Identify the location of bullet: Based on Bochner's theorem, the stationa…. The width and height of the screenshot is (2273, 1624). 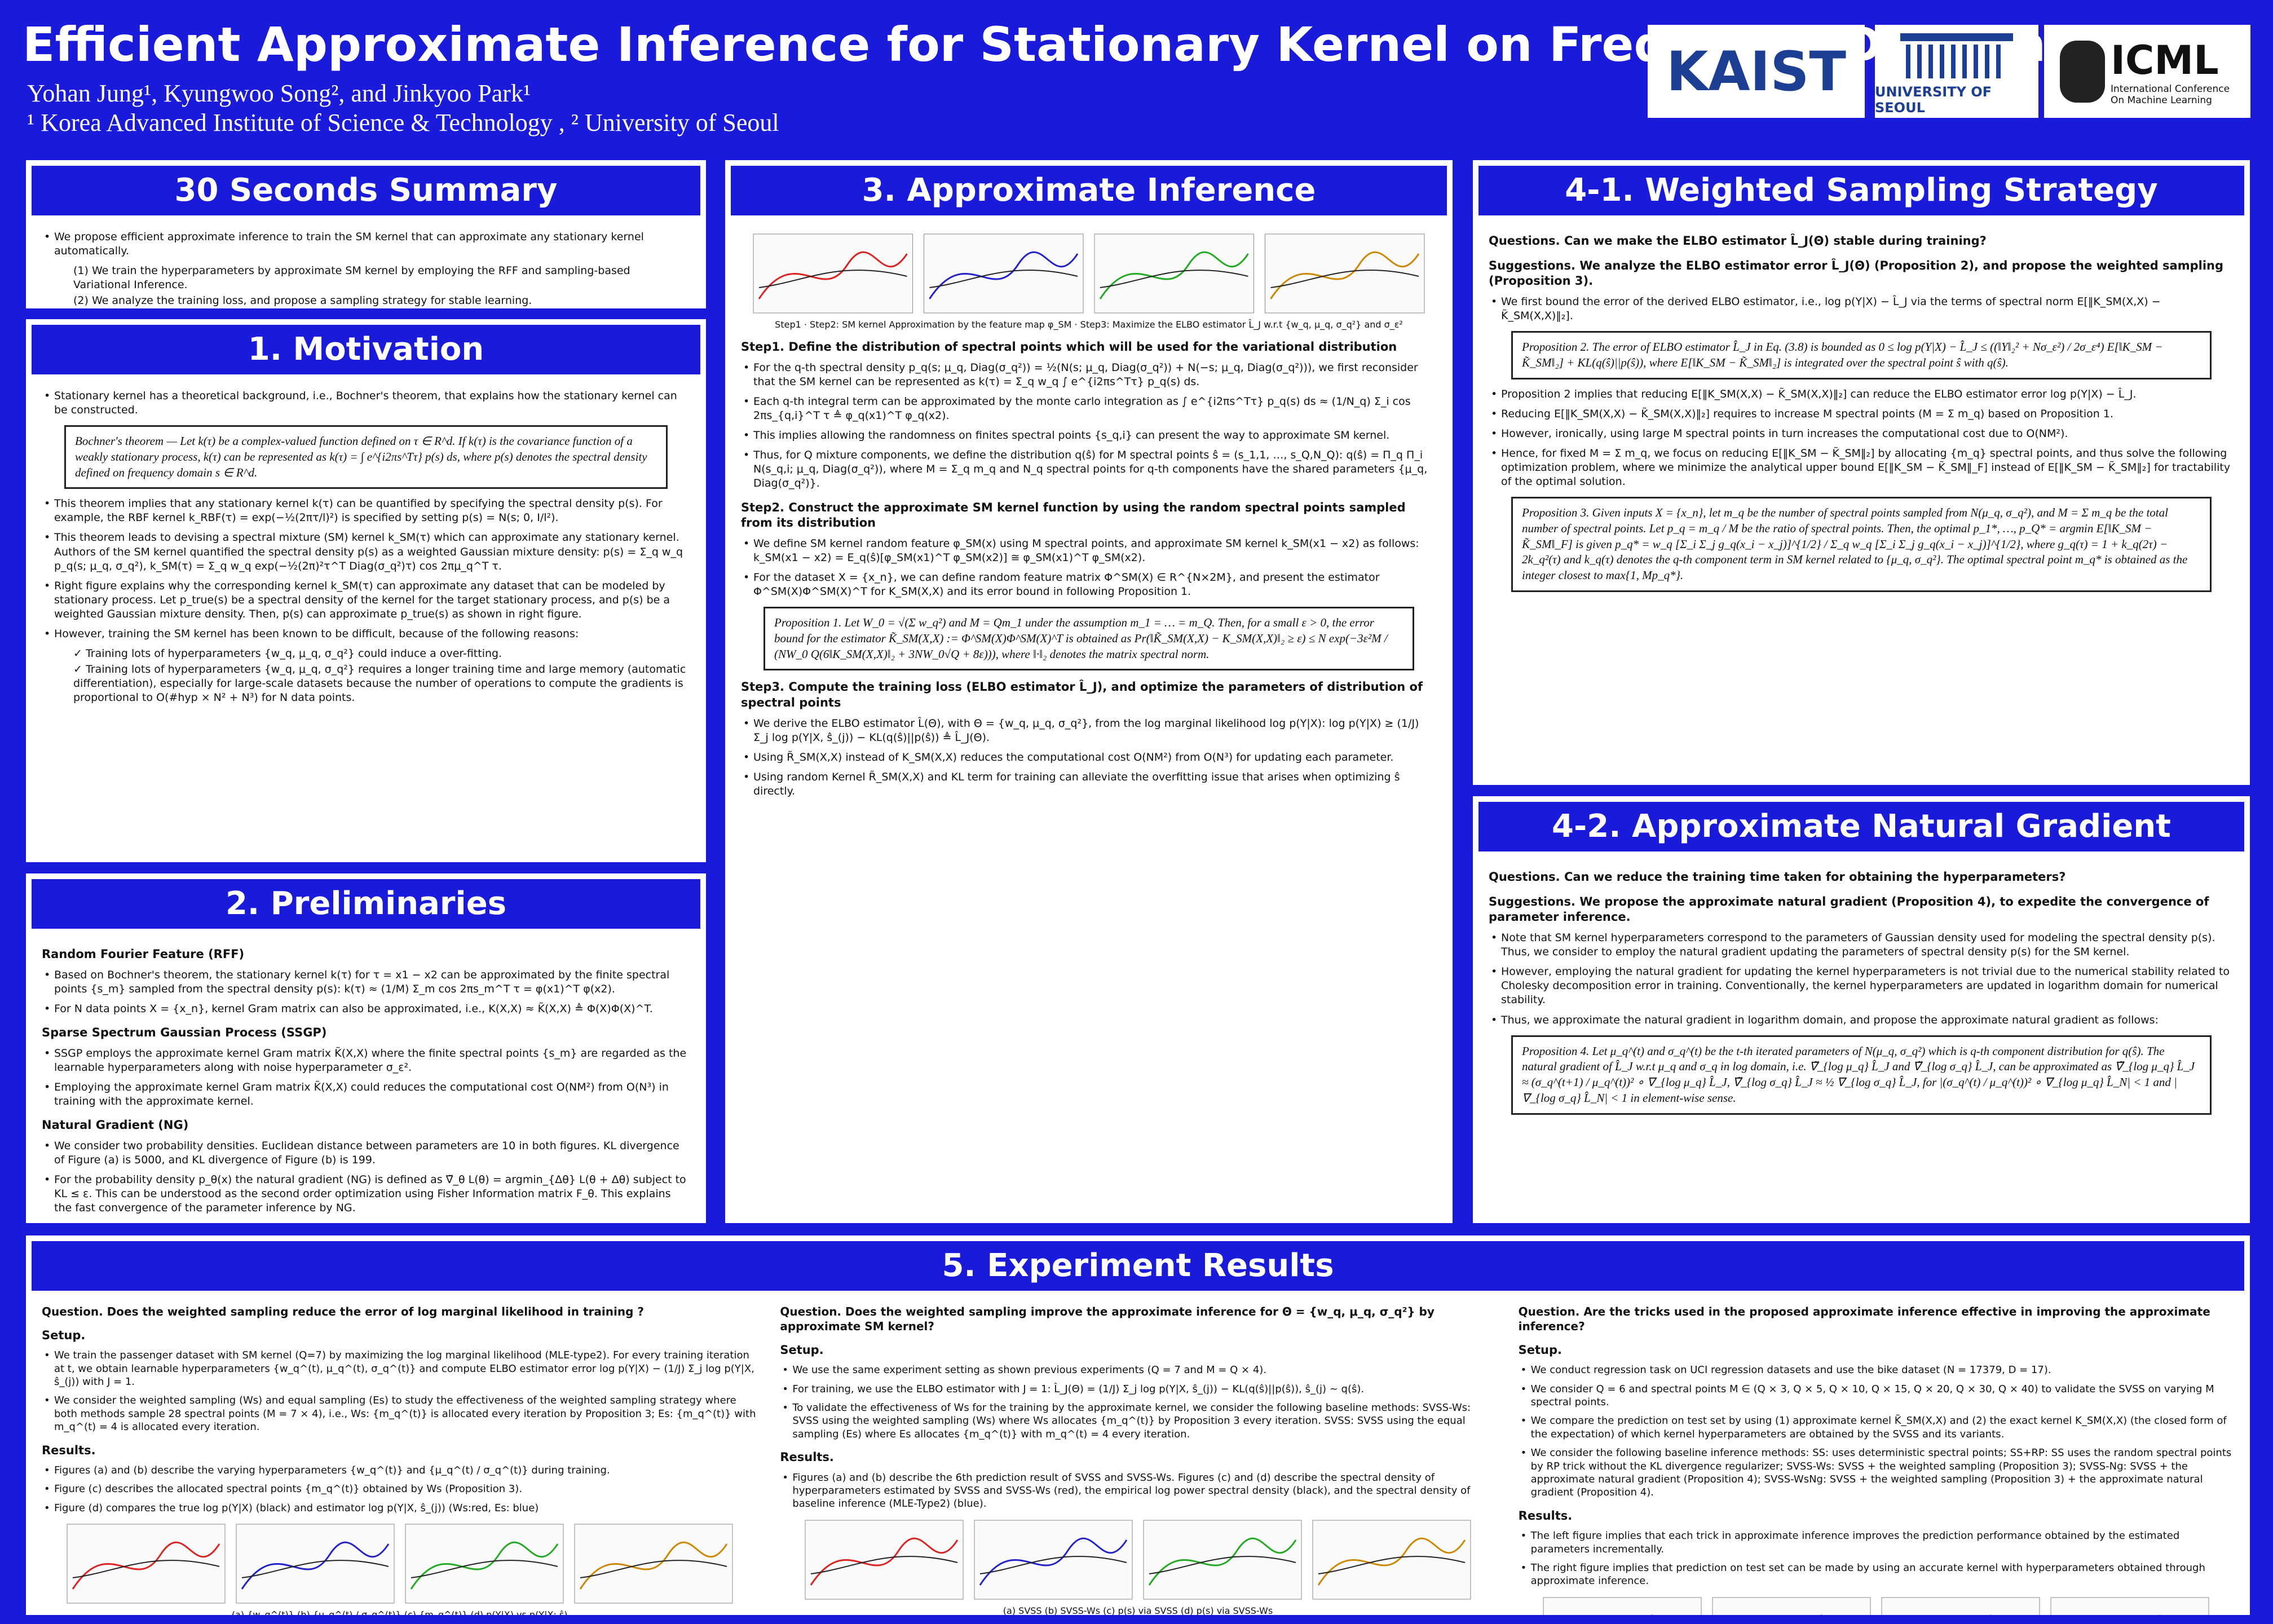
(366, 982).